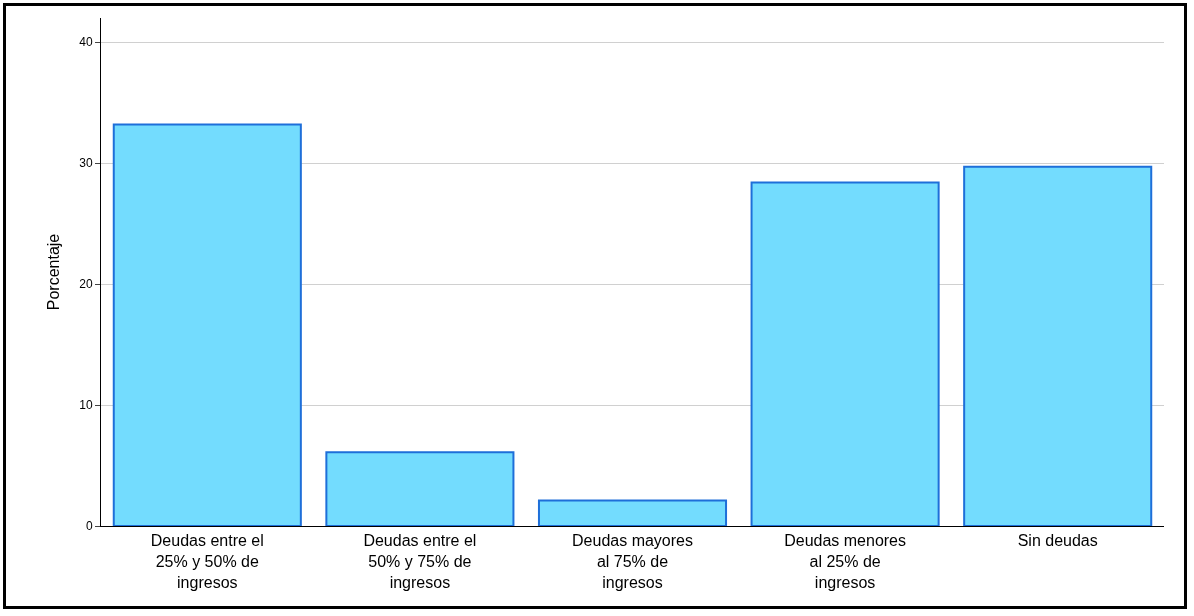  What do you see at coordinates (86, 42) in the screenshot?
I see `y-tick-label: 40` at bounding box center [86, 42].